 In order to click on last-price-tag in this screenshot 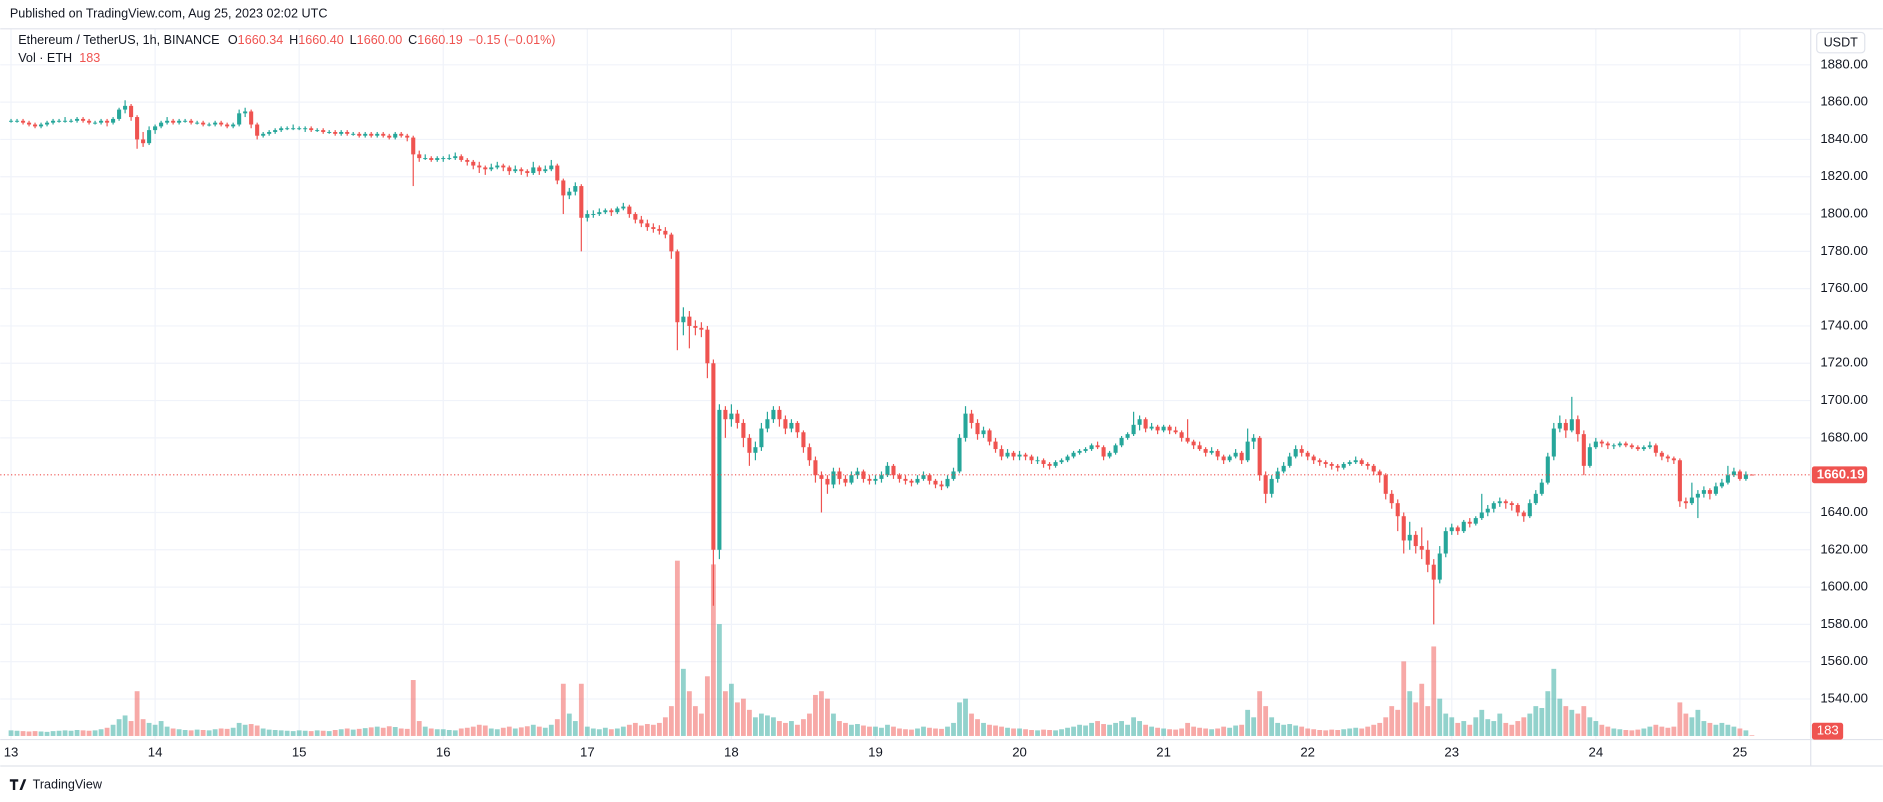, I will do `click(1839, 475)`.